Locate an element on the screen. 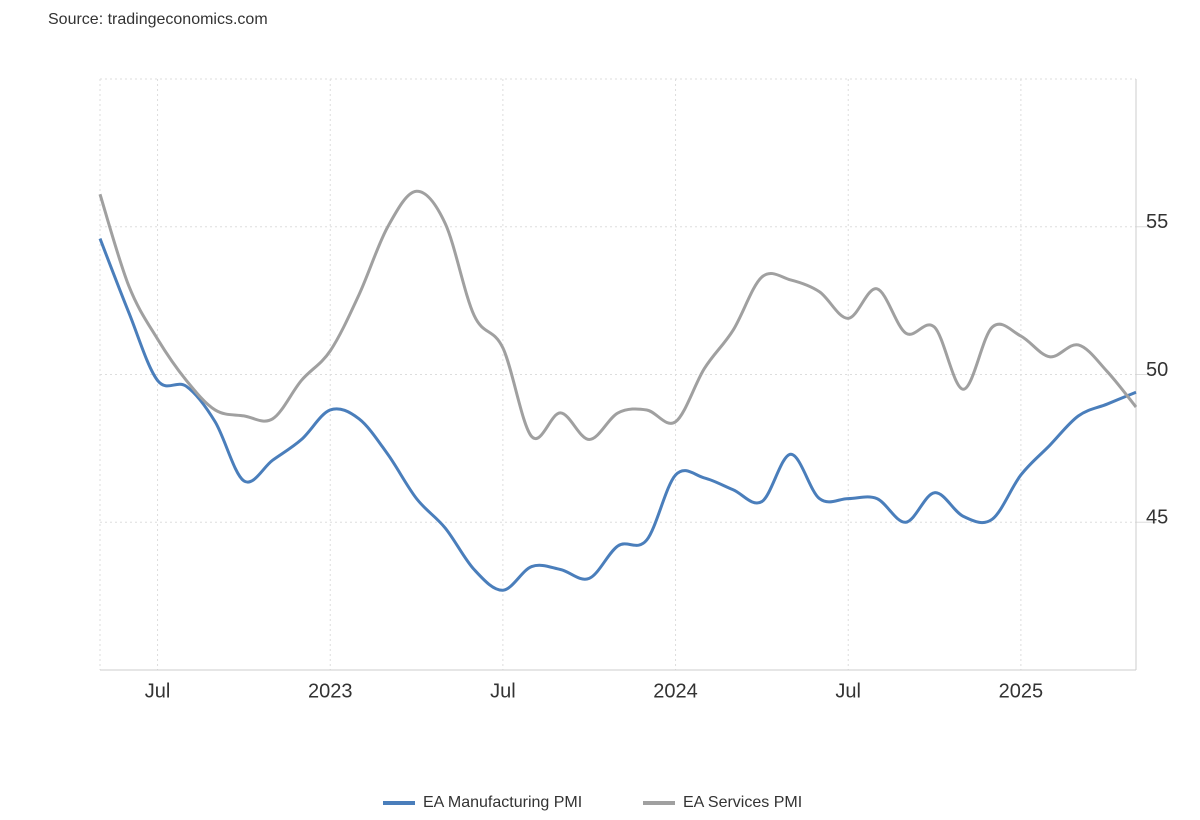  y-tick-label: 50 is located at coordinates (1157, 370).